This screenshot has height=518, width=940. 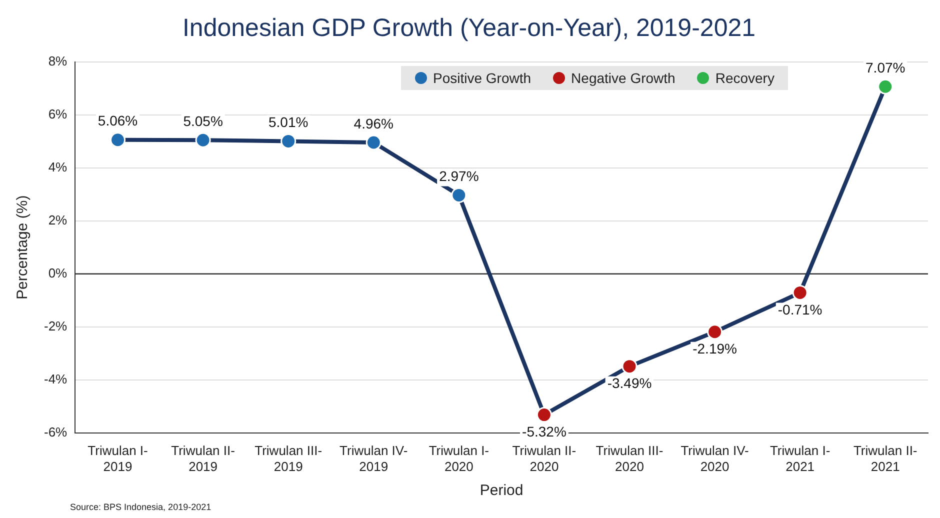 I want to click on x-tick-label: Triwulan I- 2021, so click(x=800, y=458).